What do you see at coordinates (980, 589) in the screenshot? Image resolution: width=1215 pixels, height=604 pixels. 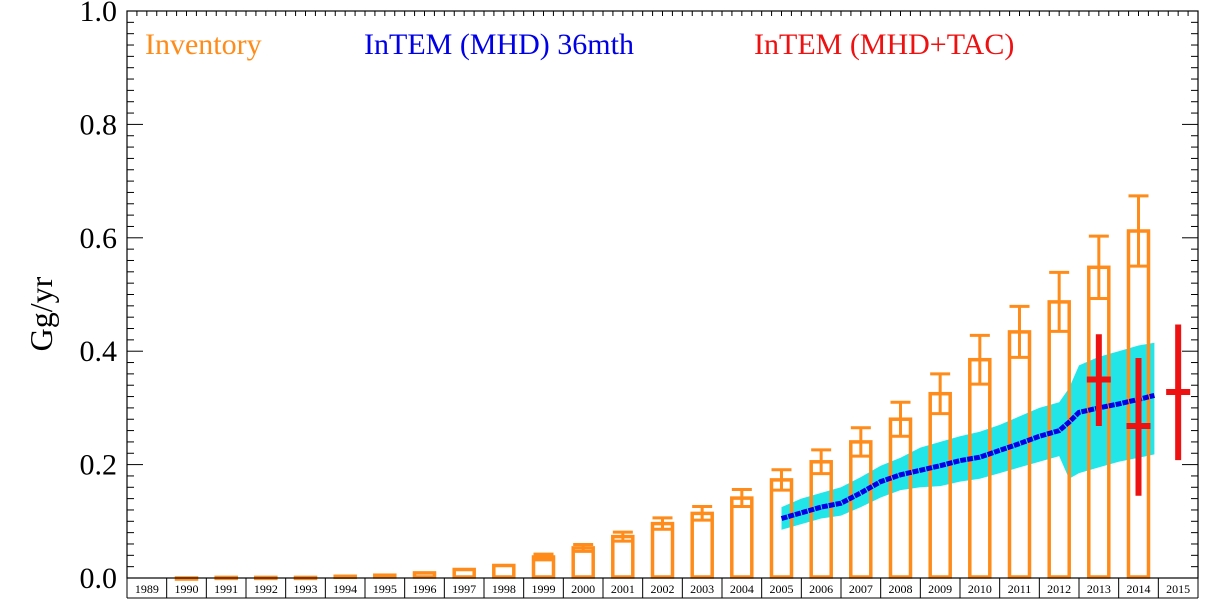 I see `x-tick-label: 2010` at bounding box center [980, 589].